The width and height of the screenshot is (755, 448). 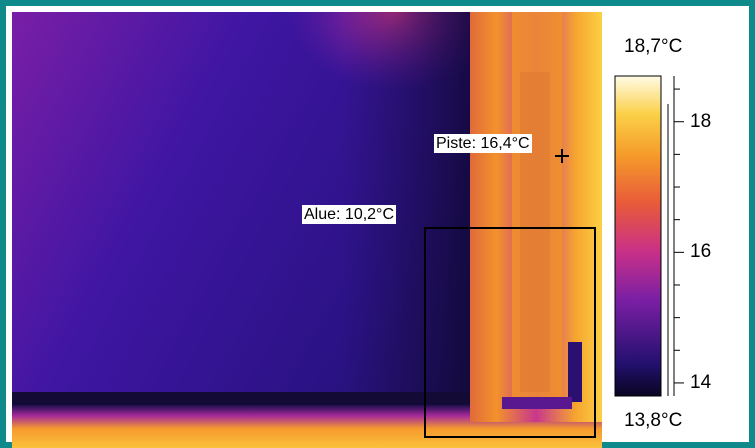 I want to click on colorbar-max-label: 18,7°C, so click(x=653, y=46).